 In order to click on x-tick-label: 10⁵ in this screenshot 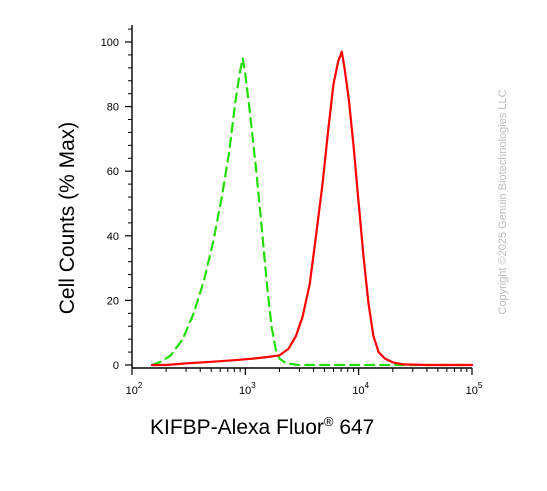, I will do `click(474, 389)`.